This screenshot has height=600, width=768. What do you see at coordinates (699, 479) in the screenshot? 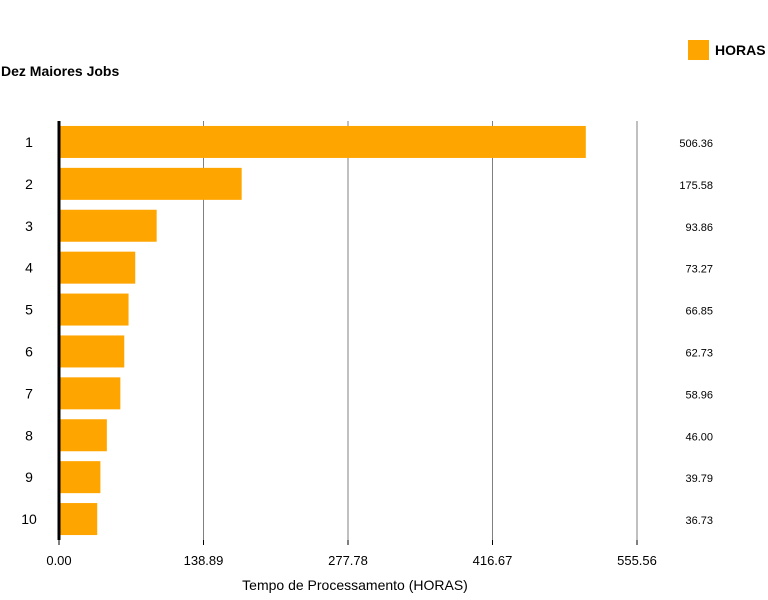
I see `value-label: 39.79` at bounding box center [699, 479].